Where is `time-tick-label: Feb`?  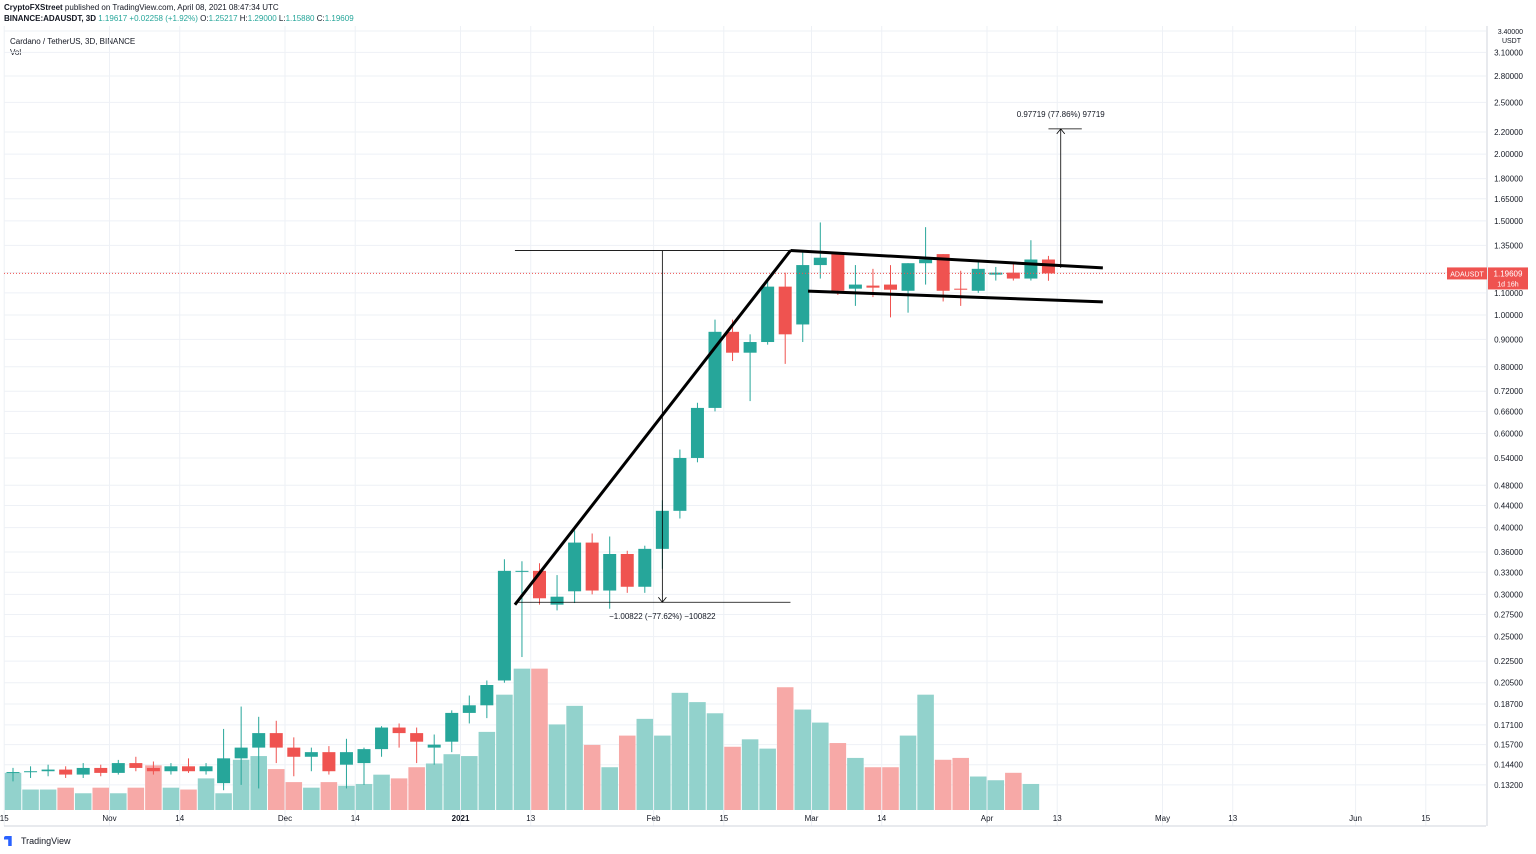 time-tick-label: Feb is located at coordinates (654, 818).